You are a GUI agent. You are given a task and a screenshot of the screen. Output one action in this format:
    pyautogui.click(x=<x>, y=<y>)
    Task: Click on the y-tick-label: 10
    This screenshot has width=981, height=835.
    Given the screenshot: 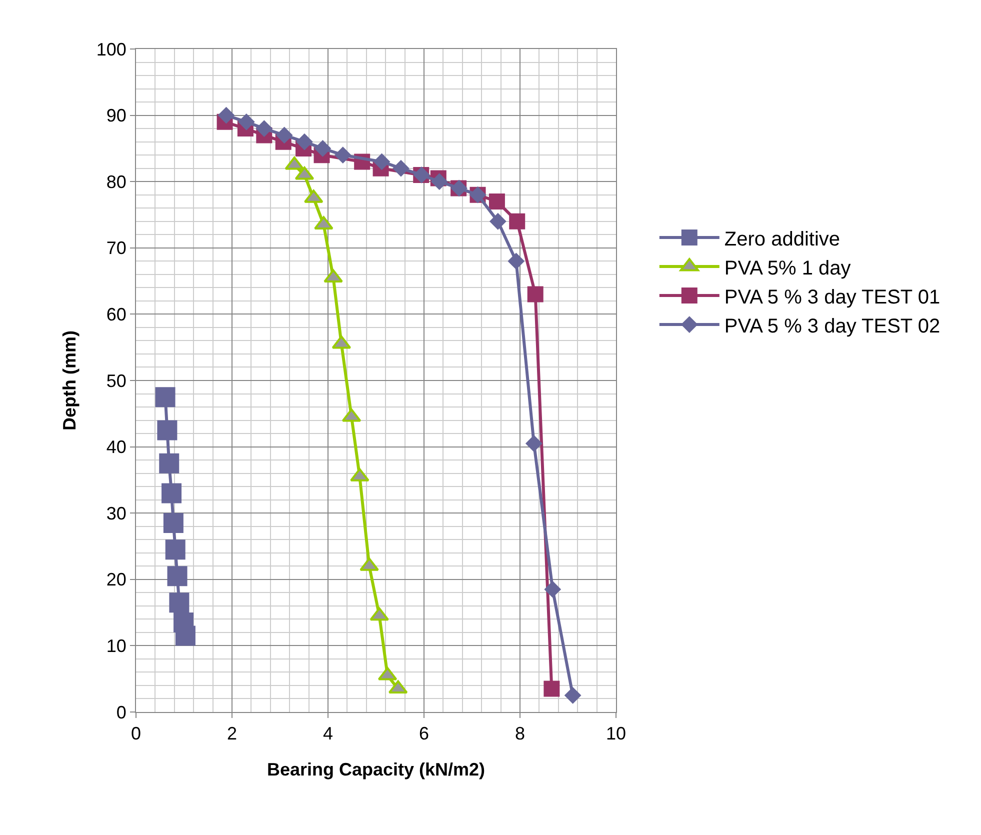 What is the action you would take?
    pyautogui.click(x=116, y=646)
    